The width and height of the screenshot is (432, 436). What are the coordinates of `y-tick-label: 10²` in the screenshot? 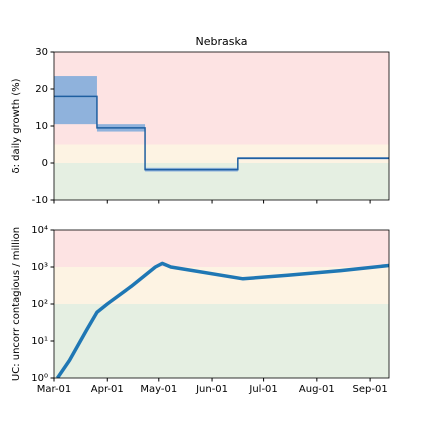 It's located at (39, 304).